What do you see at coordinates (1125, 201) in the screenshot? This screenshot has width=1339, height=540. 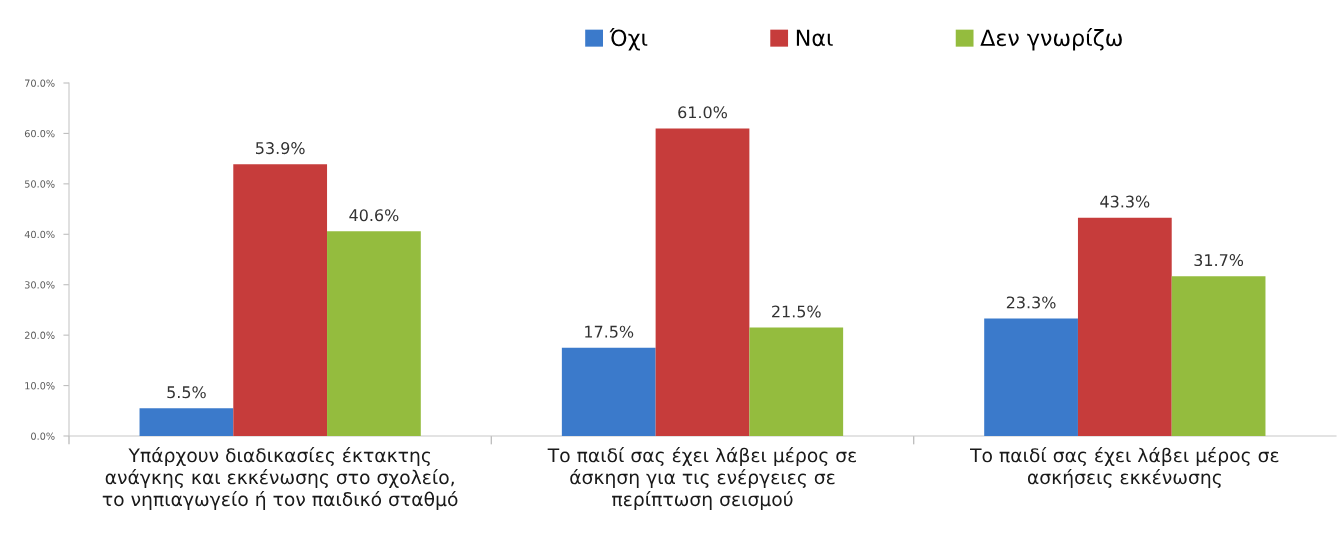 I see `data-label: 43.3%` at bounding box center [1125, 201].